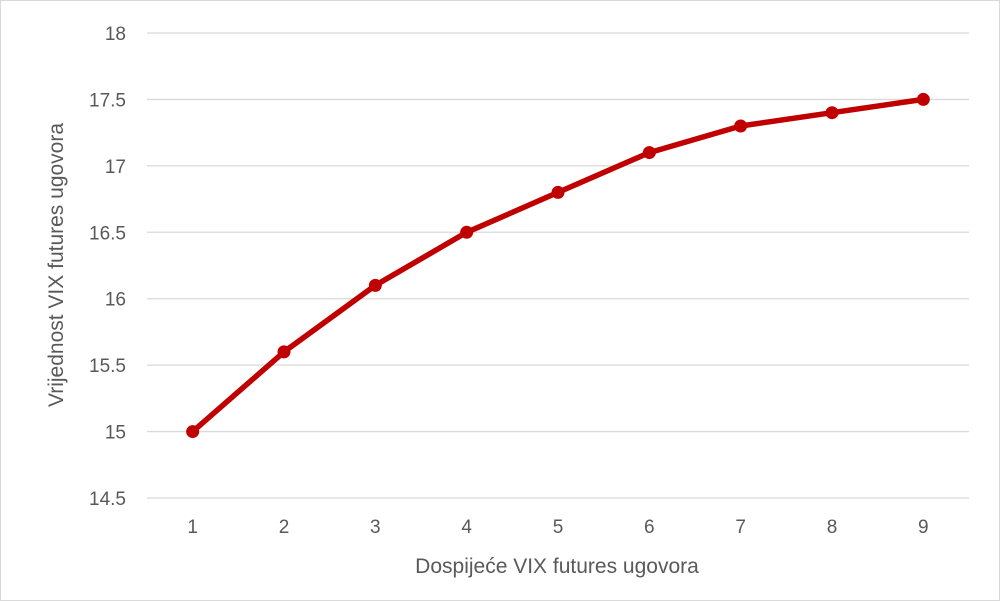 The image size is (1000, 602). I want to click on y-tick-label: 17.5, so click(107, 100).